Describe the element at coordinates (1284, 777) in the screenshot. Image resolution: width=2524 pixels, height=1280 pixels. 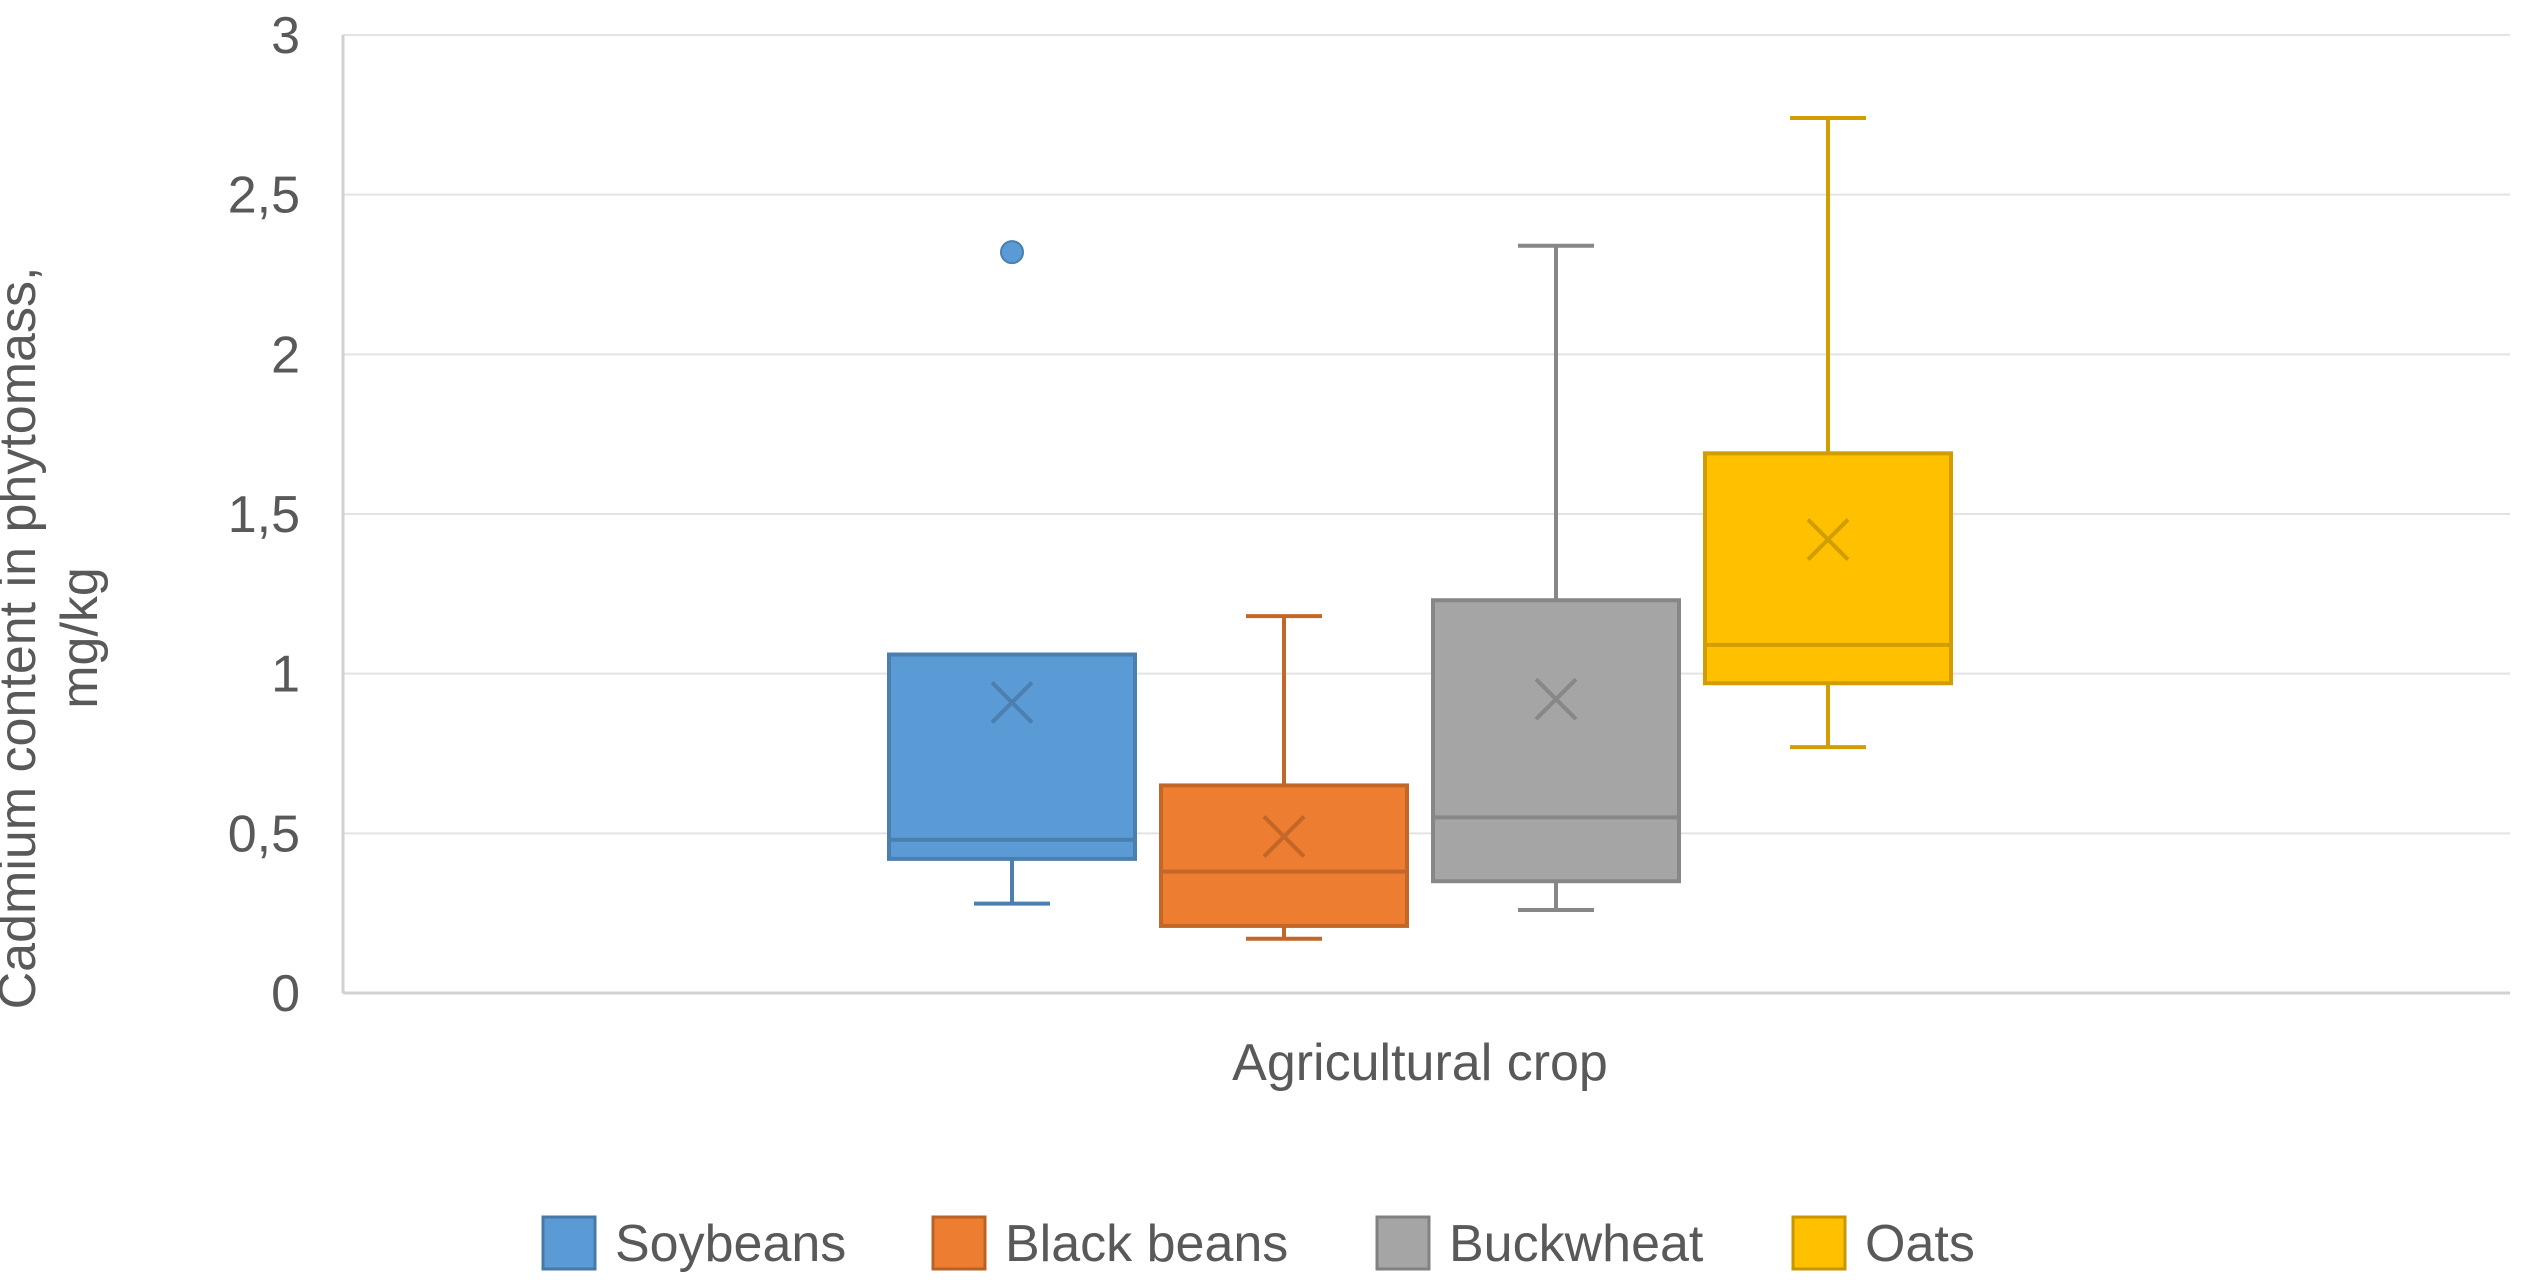
I see `box-black-beans` at that location.